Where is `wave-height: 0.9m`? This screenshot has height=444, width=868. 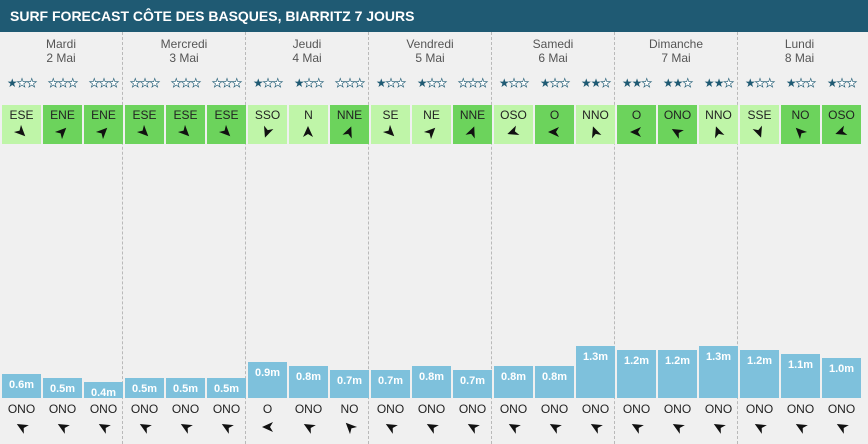 wave-height: 0.9m is located at coordinates (267, 373).